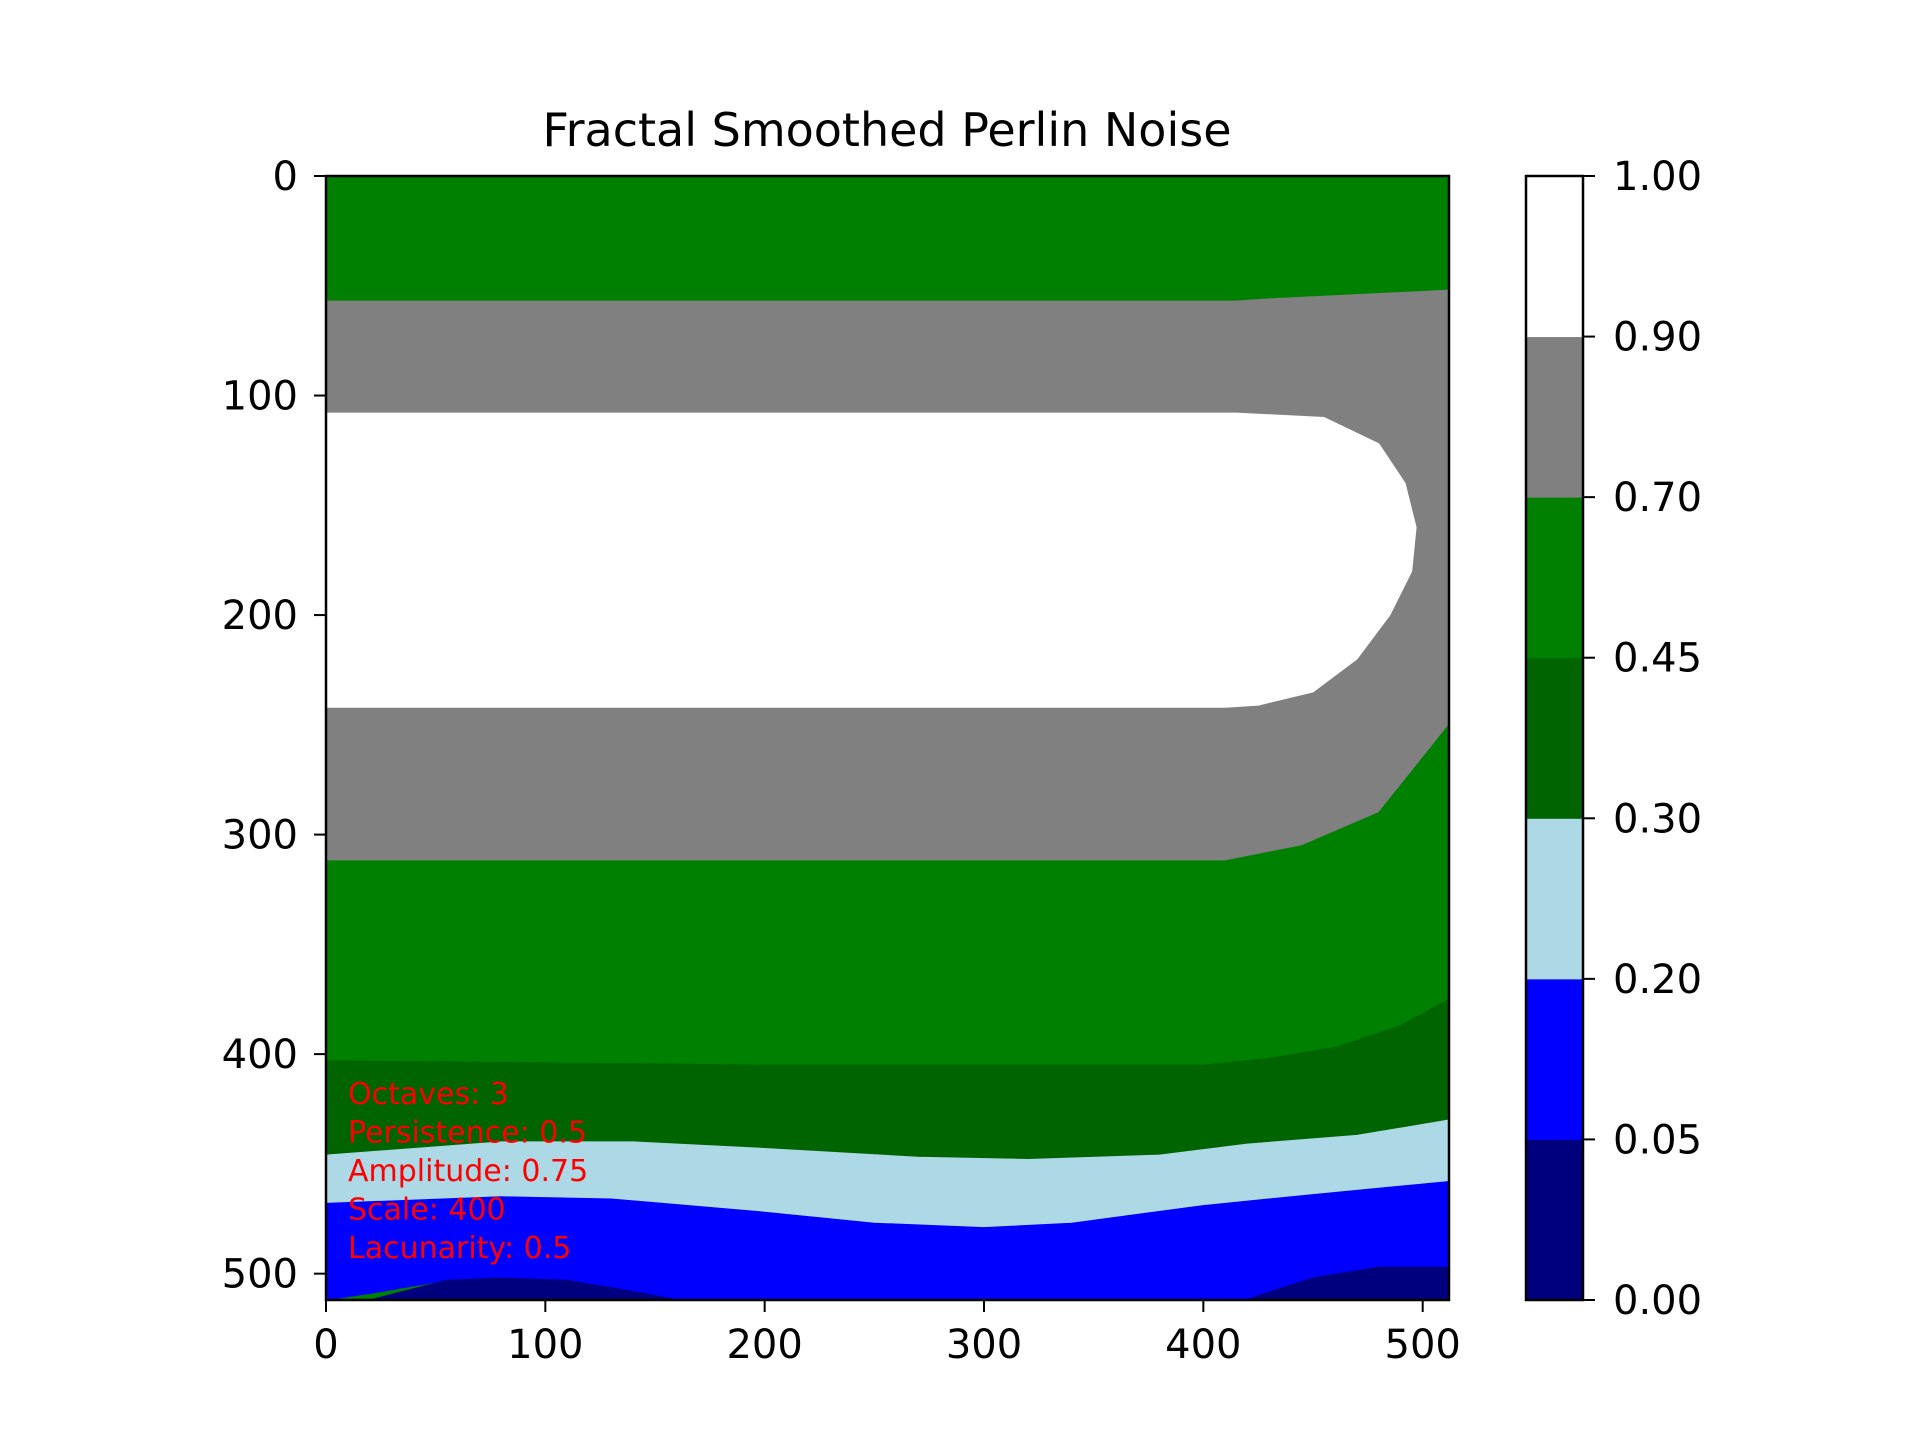 The width and height of the screenshot is (1920, 1440). I want to click on colorbar-tick-label: 0.00, so click(1657, 1301).